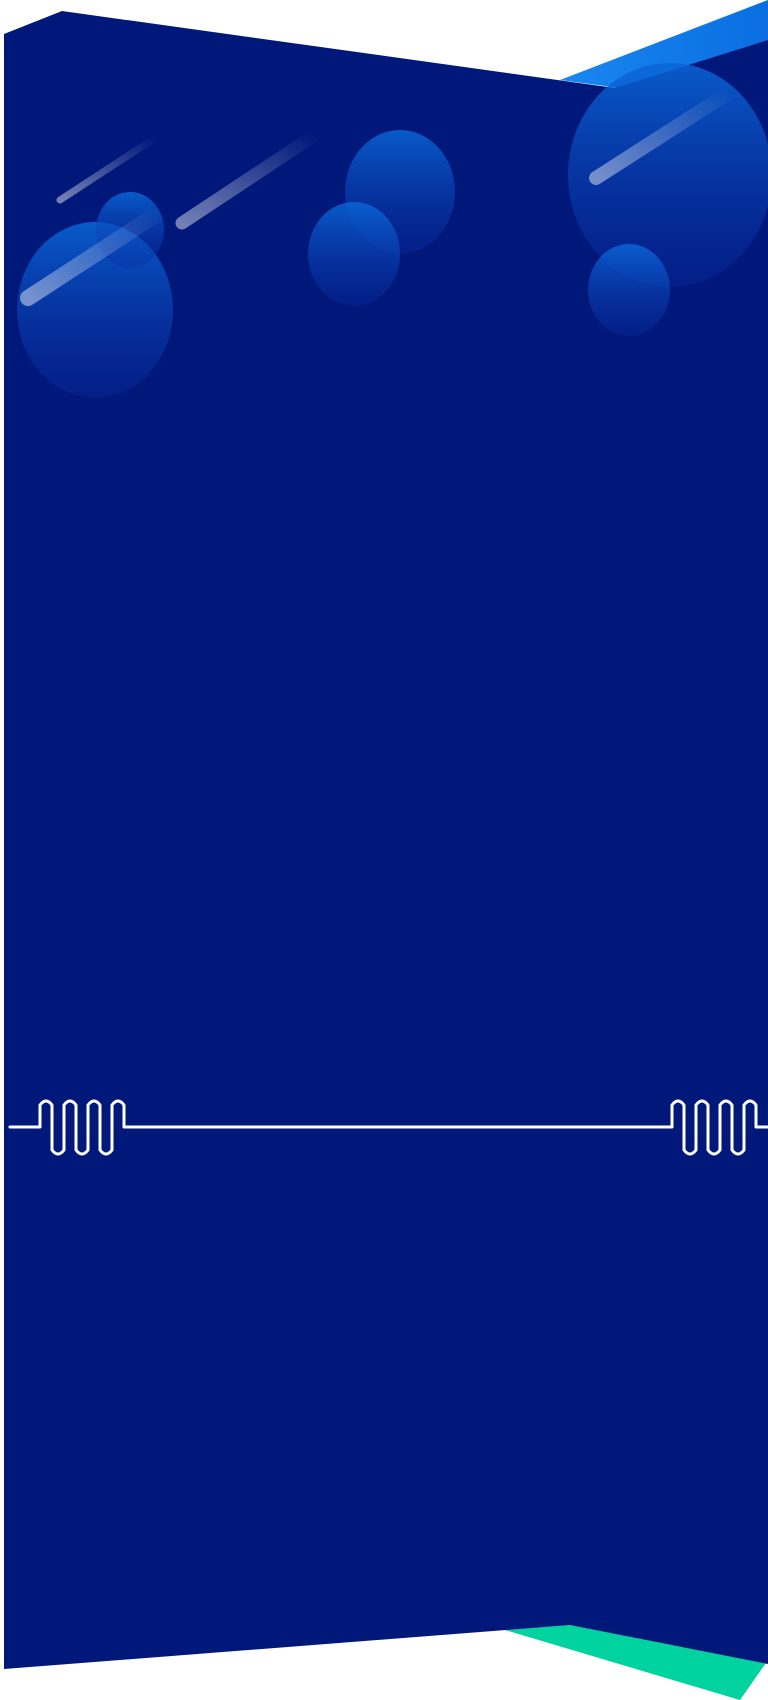 The height and width of the screenshot is (1700, 768). Describe the element at coordinates (707, 1127) in the screenshot. I see `wave-line-right` at that location.